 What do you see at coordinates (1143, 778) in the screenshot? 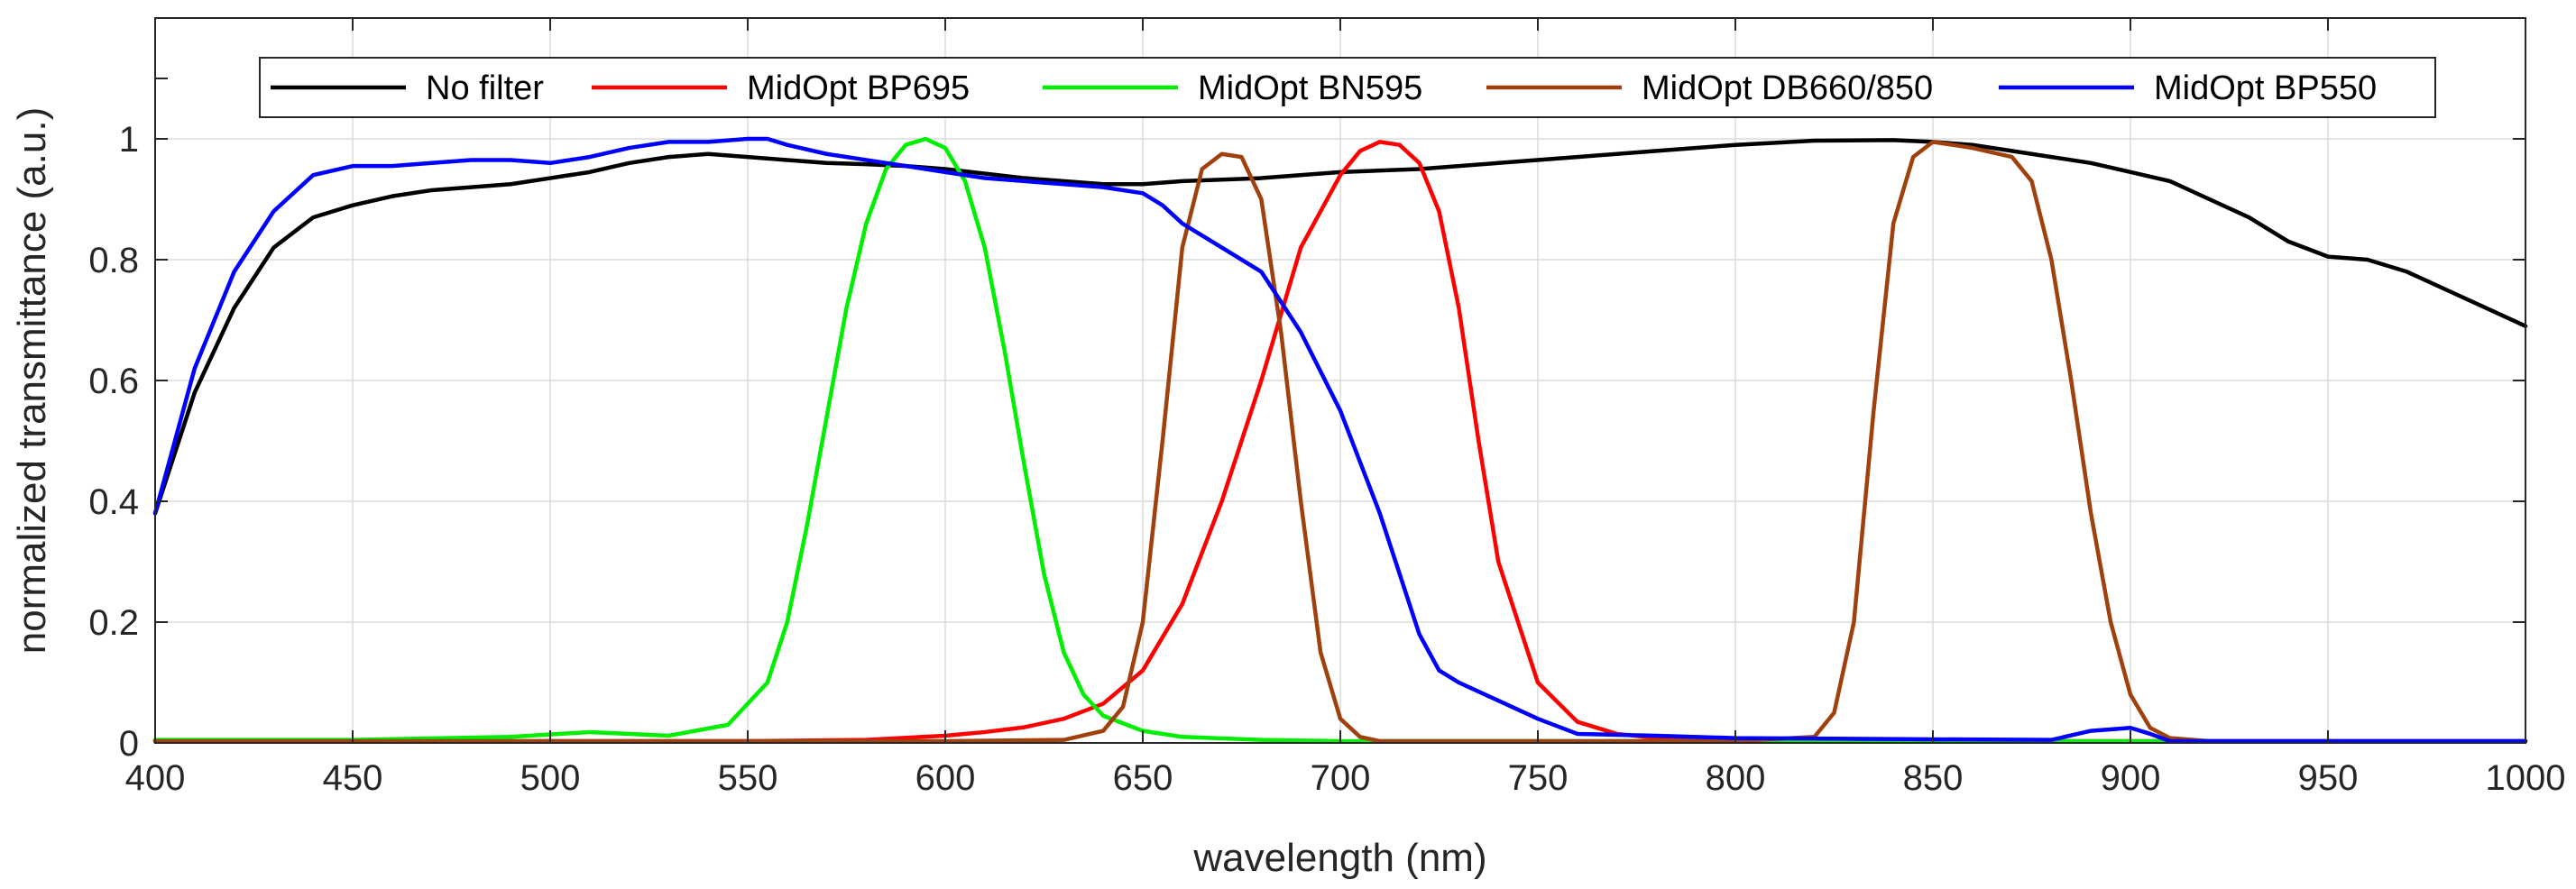
I see `x-tick-label: 650` at bounding box center [1143, 778].